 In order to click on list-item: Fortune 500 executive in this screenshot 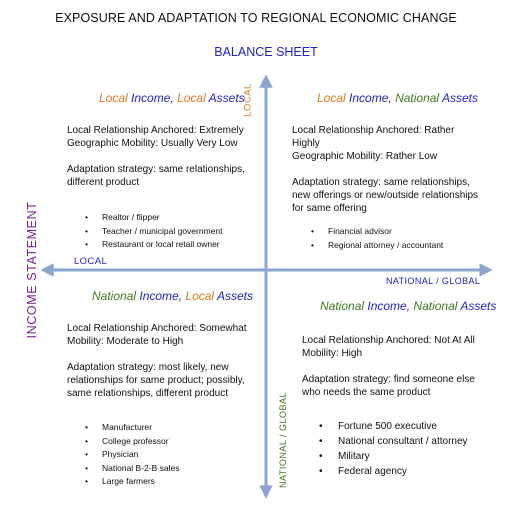, I will do `click(393, 426)`.